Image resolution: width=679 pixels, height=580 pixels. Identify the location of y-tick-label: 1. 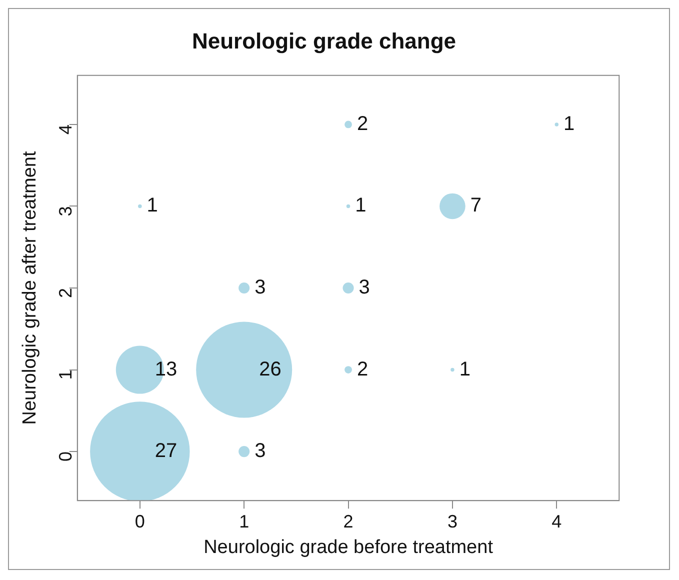
(65, 375).